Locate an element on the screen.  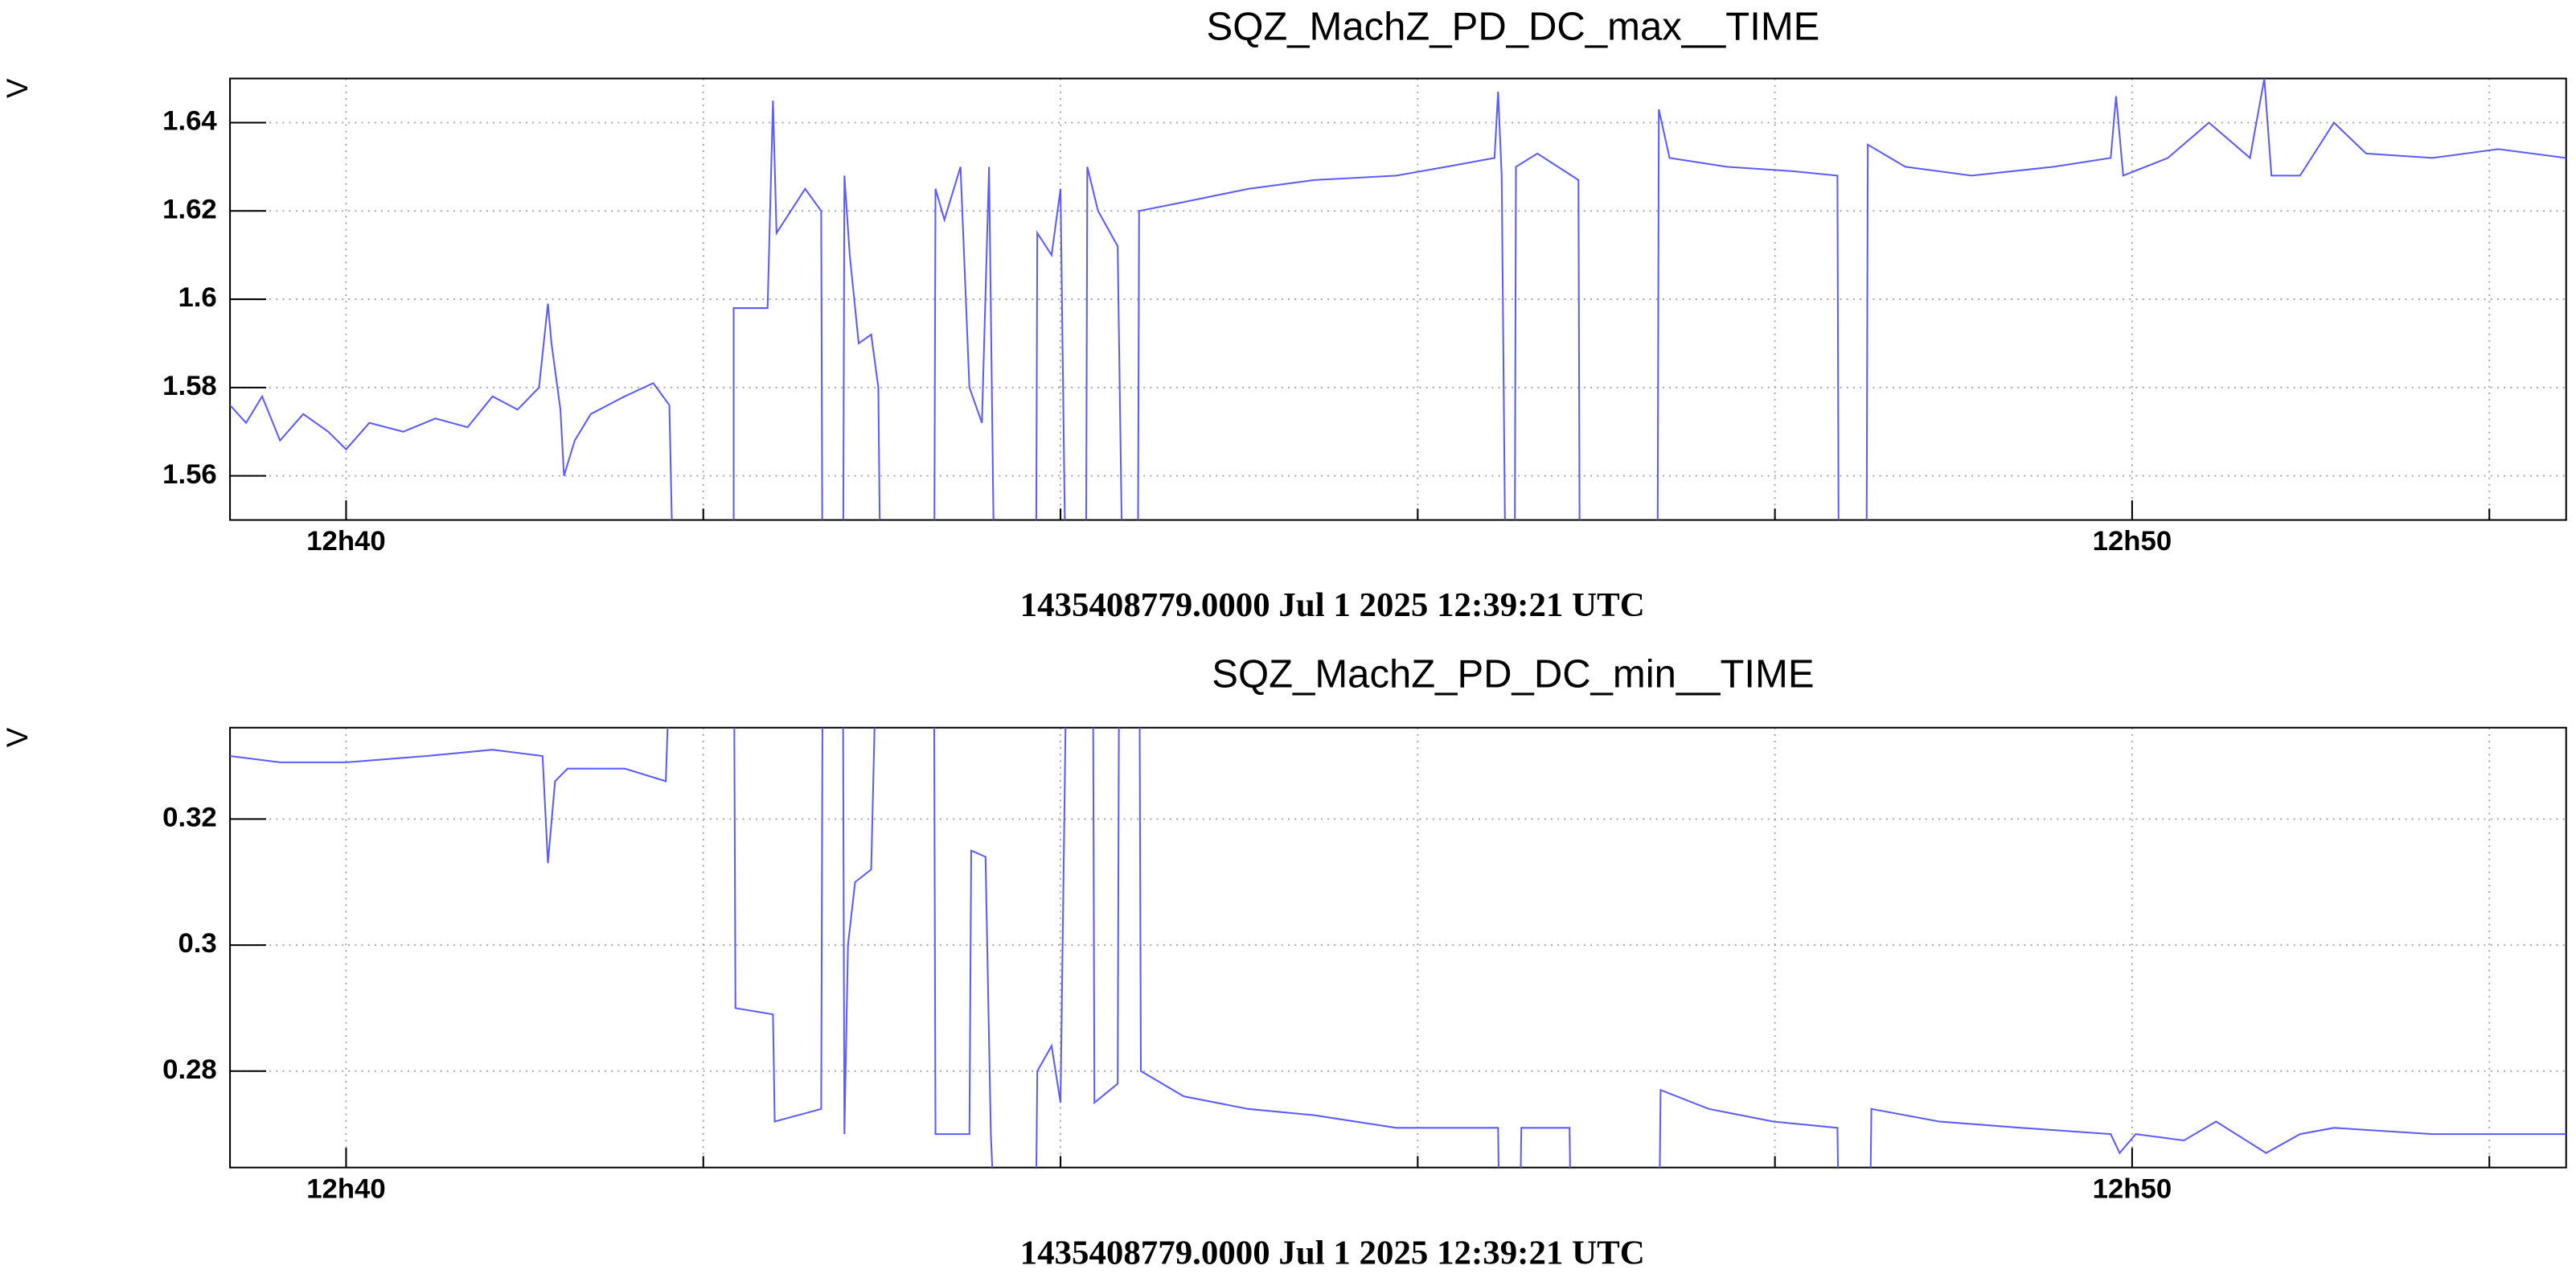
y-tick-label: 1.62 is located at coordinates (190, 209).